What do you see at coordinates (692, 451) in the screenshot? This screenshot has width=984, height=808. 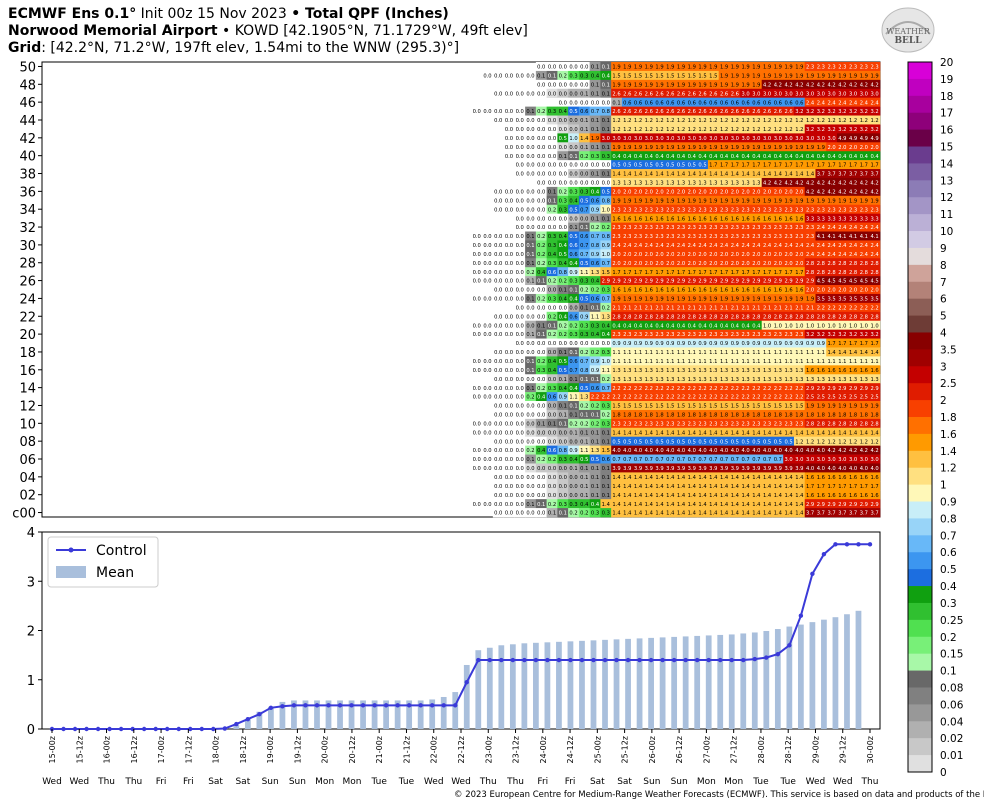 I see `heatmap-cell-value: 4.0` at bounding box center [692, 451].